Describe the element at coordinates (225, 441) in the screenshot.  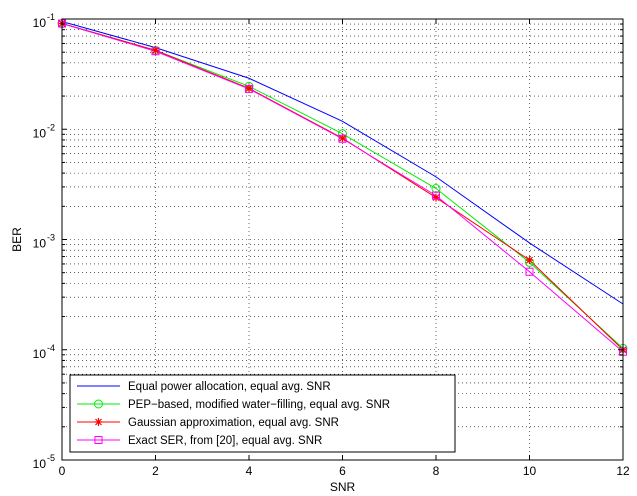
I see `legend-label: Exact SER, from [20], equal avg. SNR` at that location.